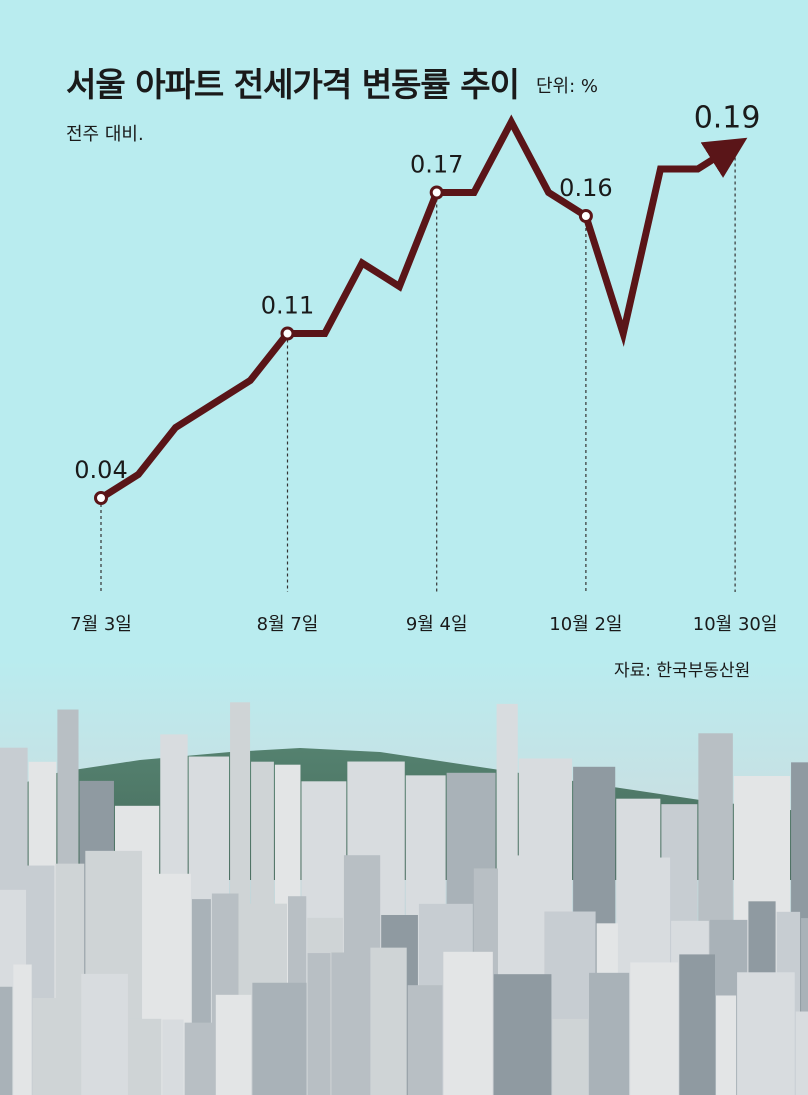 Image resolution: width=808 pixels, height=1095 pixels. Describe the element at coordinates (287, 306) in the screenshot. I see `data-value-label: 0.11` at that location.